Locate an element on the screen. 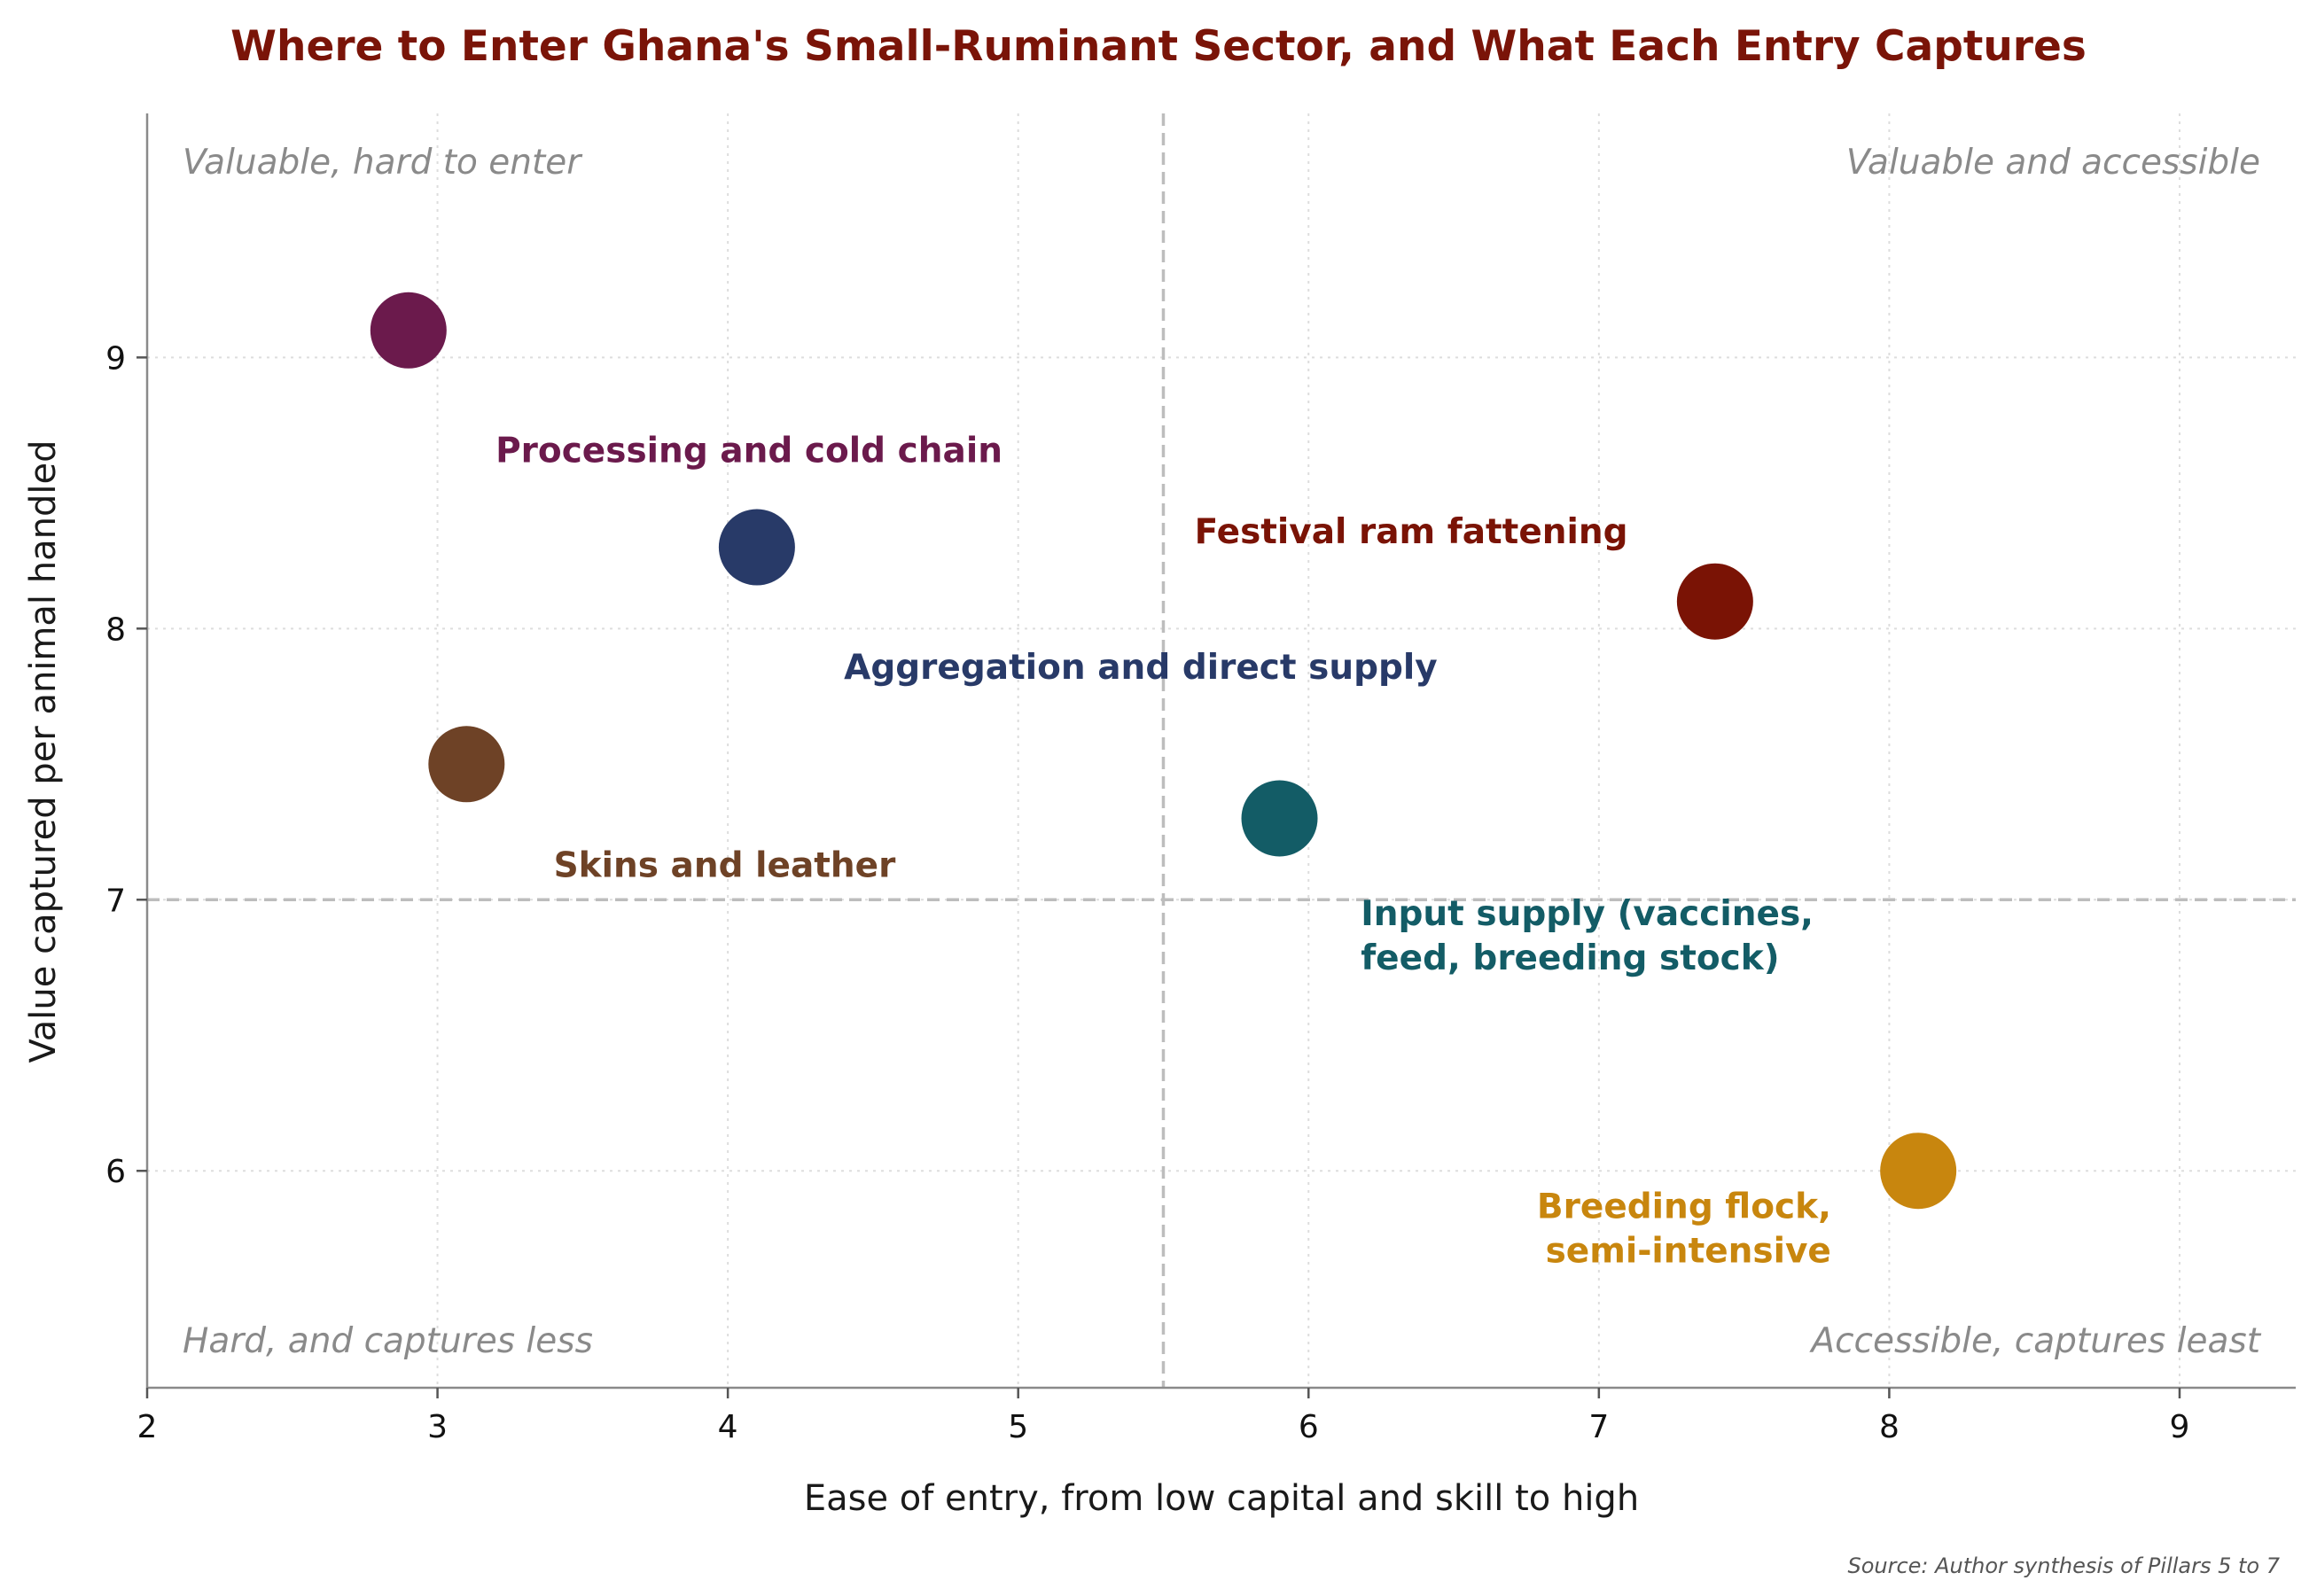 The image size is (2317, 1596). quadrant-label-top-left: Valuable, hard to enter is located at coordinates (383, 163).